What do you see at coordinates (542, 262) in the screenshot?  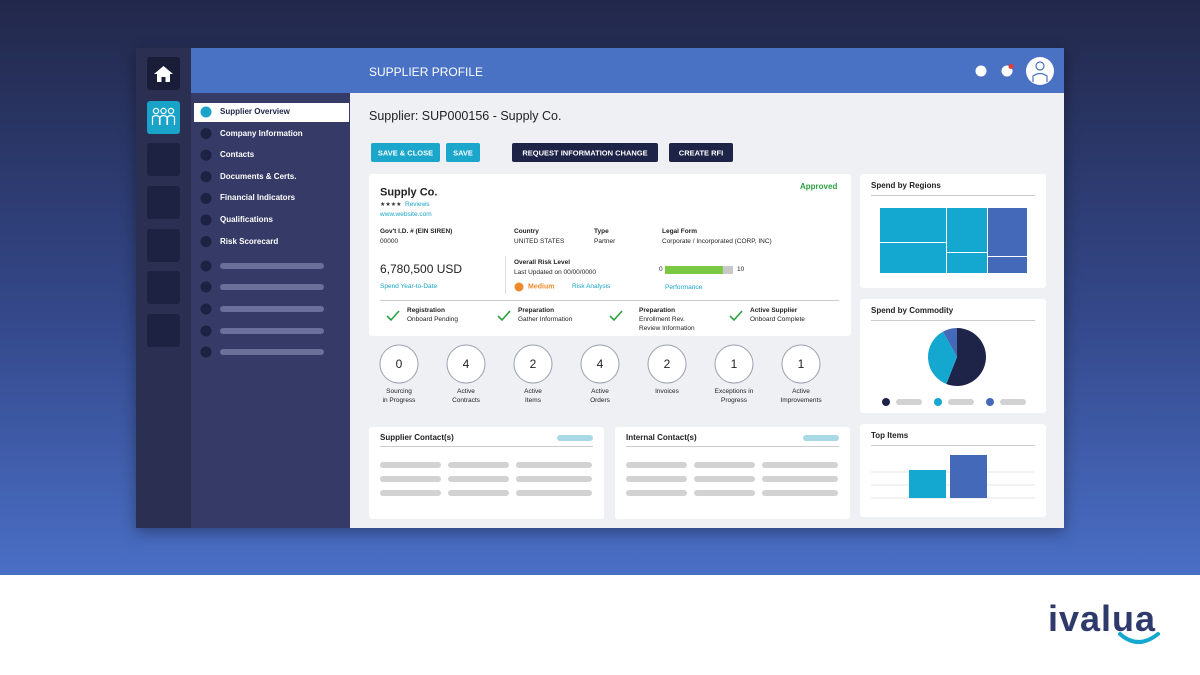 I see `risk-title: Overall Risk Level` at bounding box center [542, 262].